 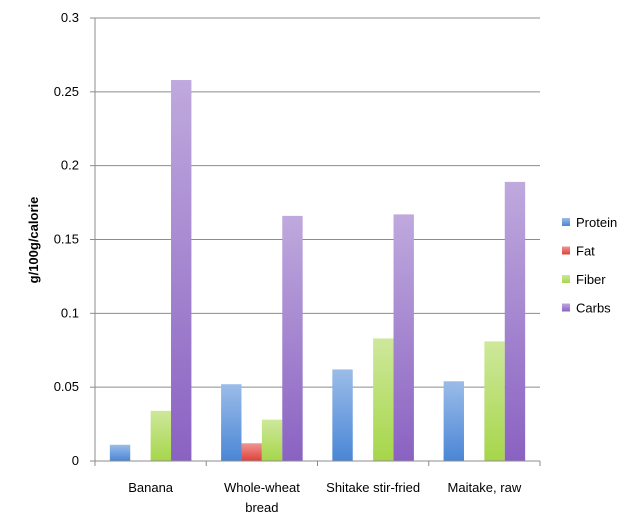 What do you see at coordinates (66, 386) in the screenshot?
I see `y-tick-label: 0.05` at bounding box center [66, 386].